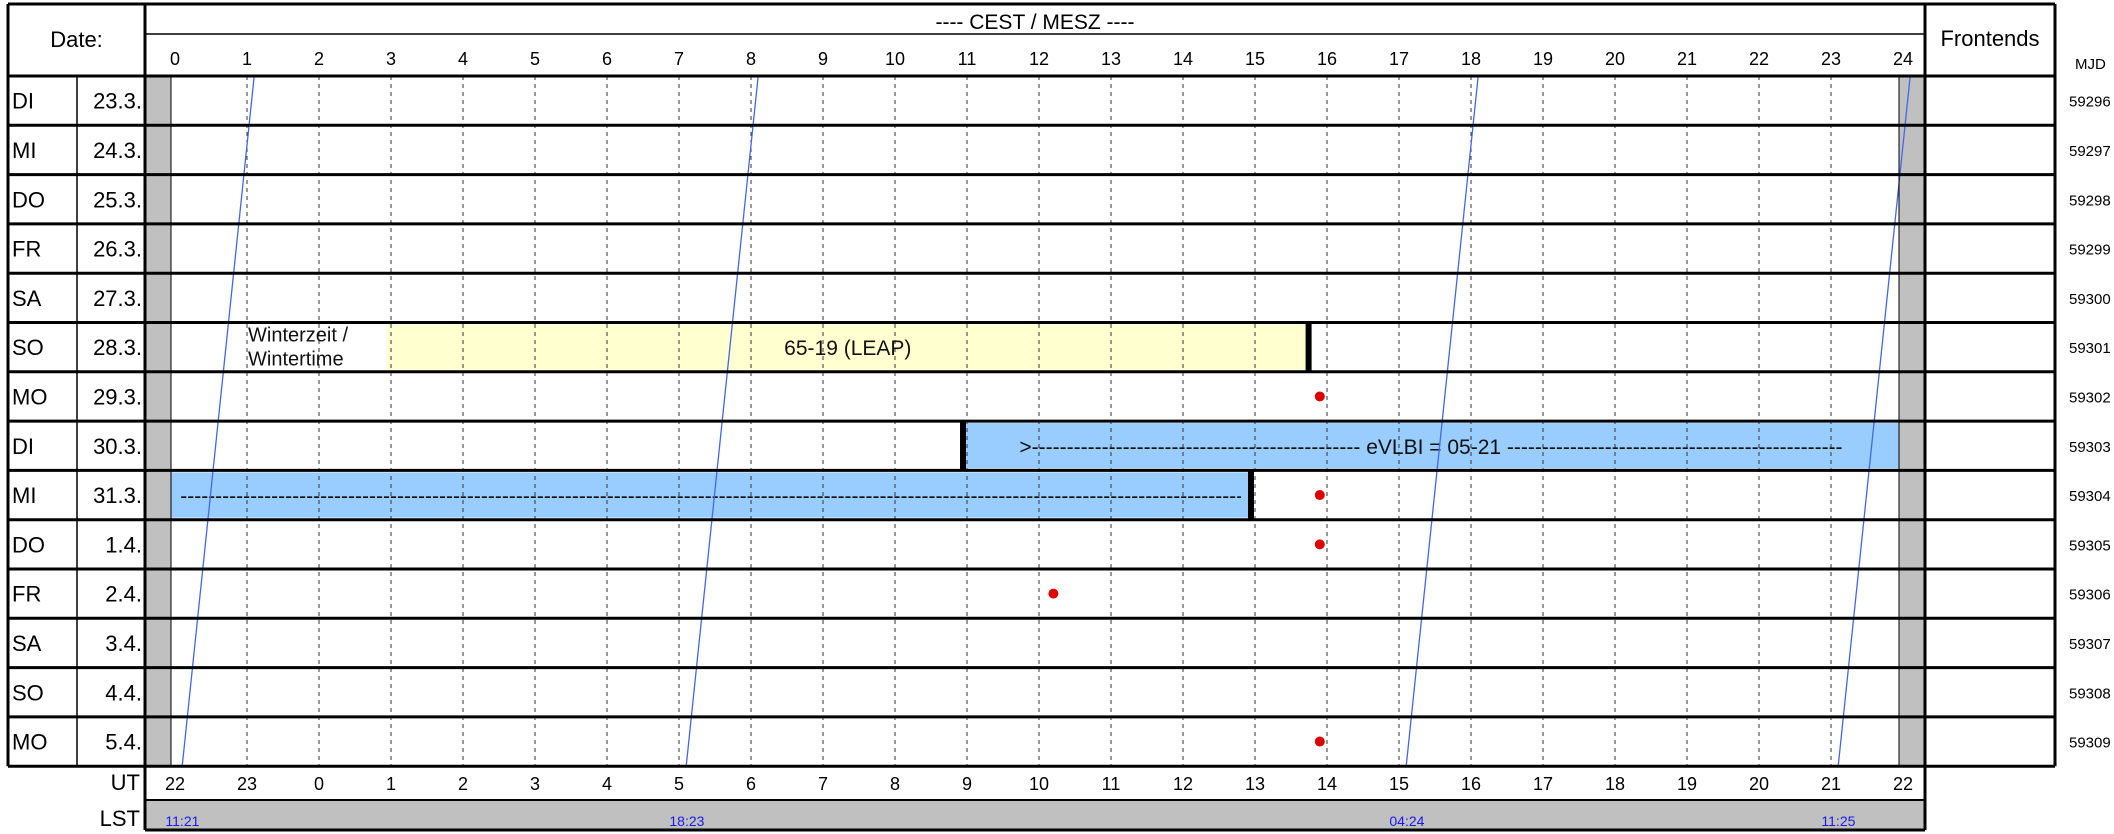  I want to click on ut-hour-label: 14, so click(1327, 784).